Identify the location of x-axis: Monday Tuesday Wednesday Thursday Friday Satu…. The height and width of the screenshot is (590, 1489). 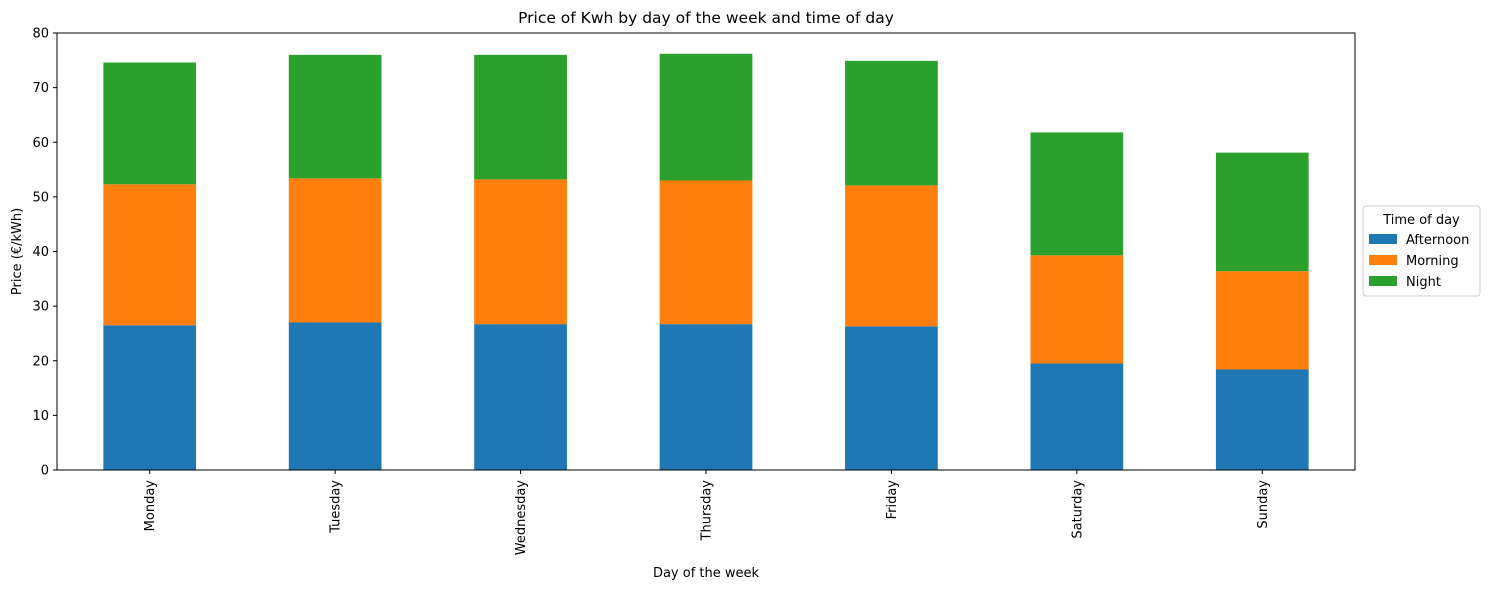
(707, 512).